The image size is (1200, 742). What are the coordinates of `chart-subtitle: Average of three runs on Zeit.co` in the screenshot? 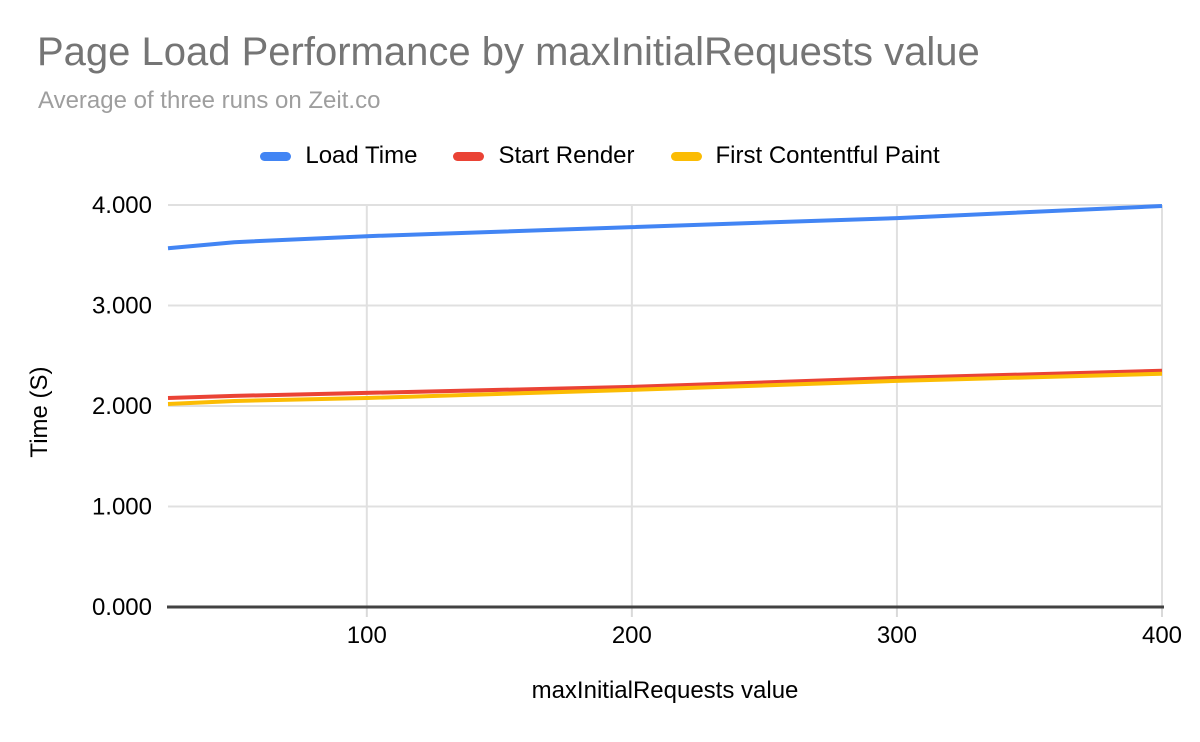 It's located at (209, 100).